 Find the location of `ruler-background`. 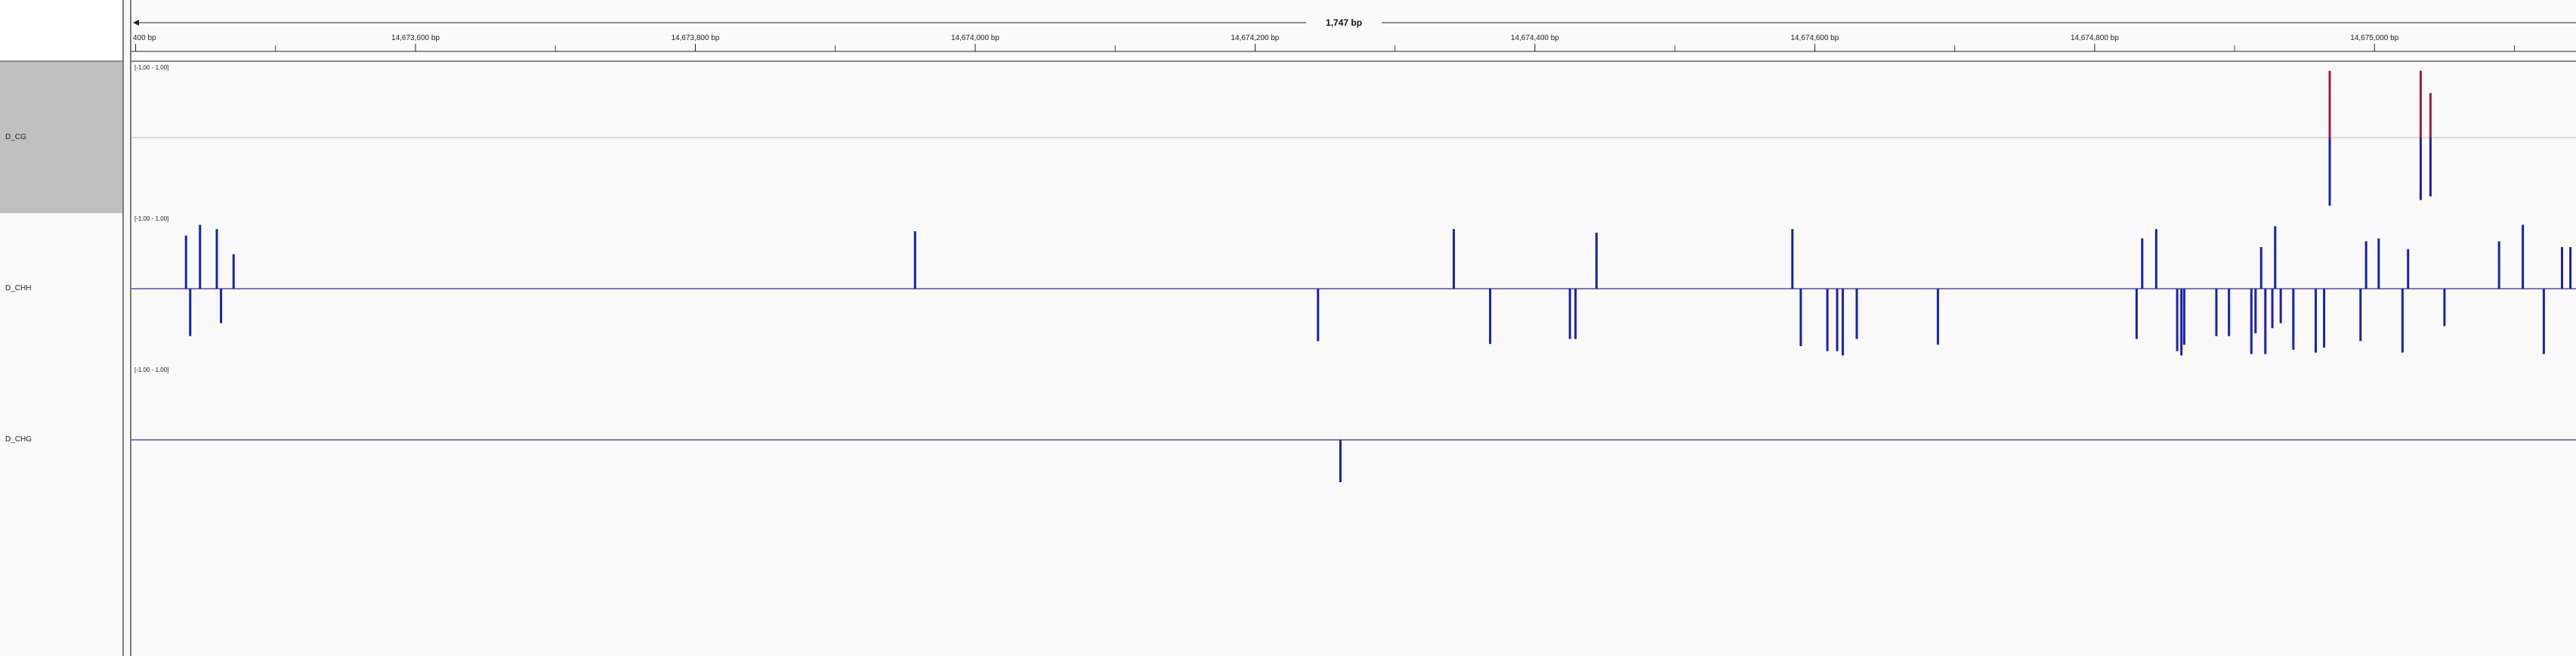

ruler-background is located at coordinates (1353, 31).